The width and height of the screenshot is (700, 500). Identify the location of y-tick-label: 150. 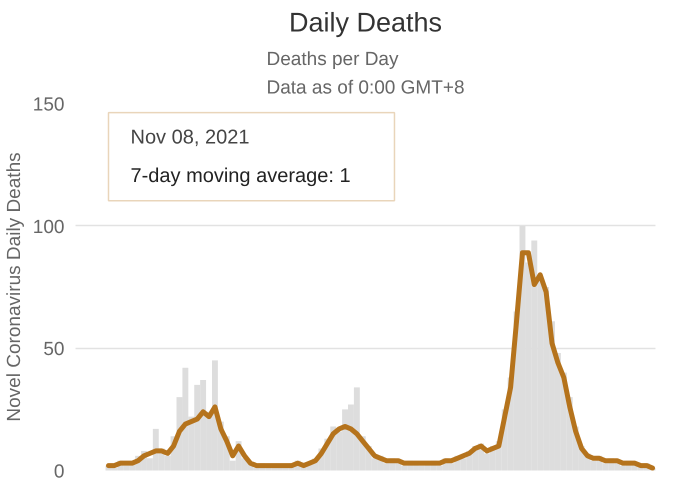
(48, 105).